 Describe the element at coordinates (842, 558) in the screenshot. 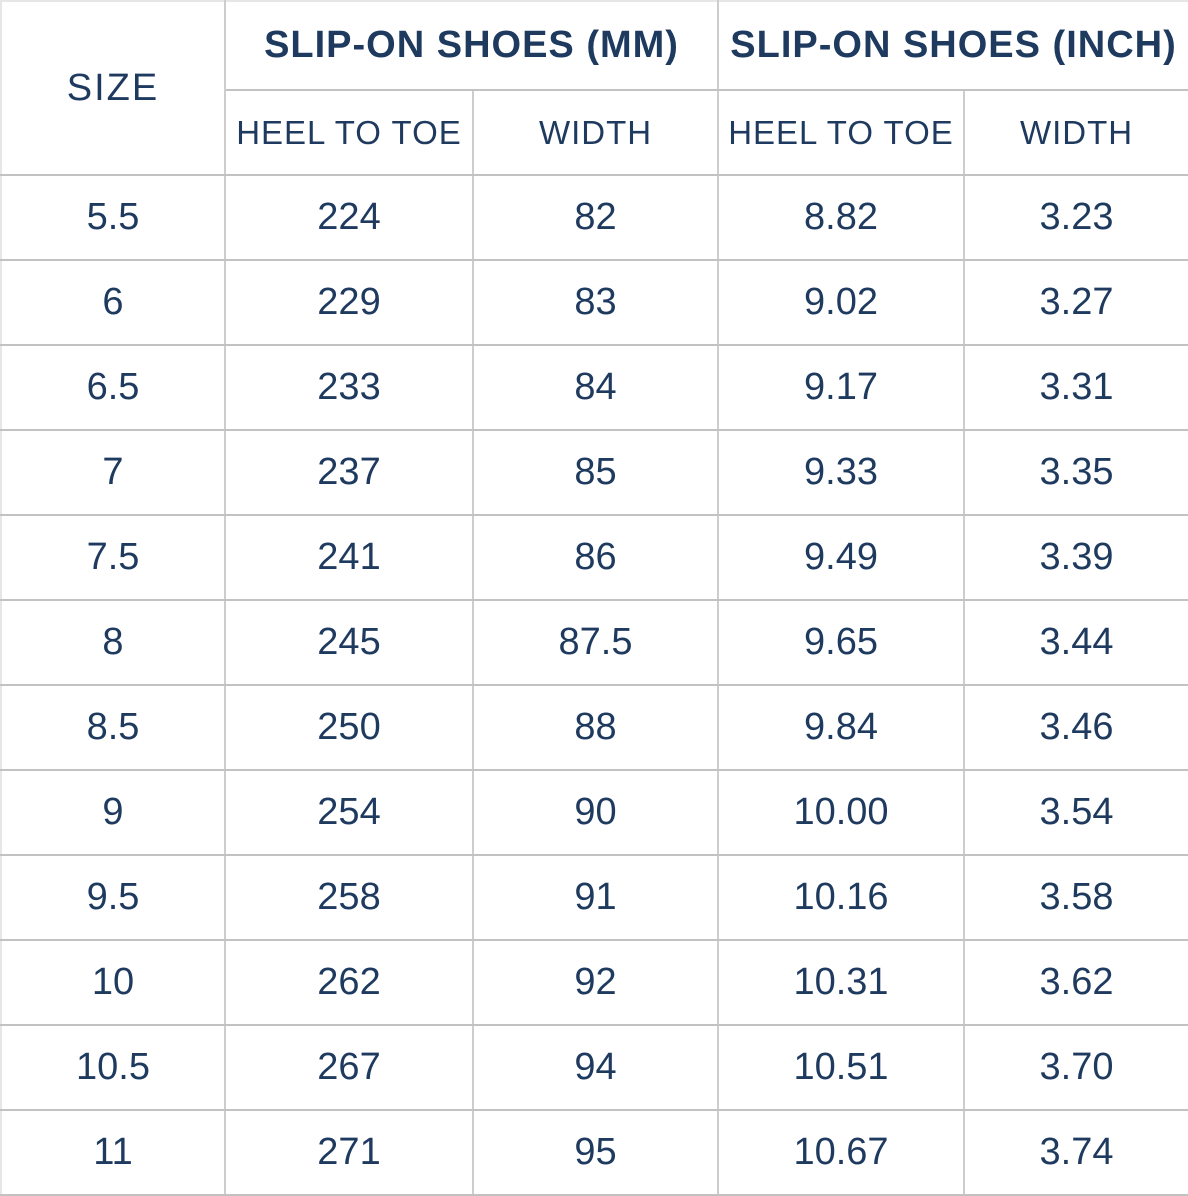

I see `inch-heel-to-toe-cell: 9.49` at that location.